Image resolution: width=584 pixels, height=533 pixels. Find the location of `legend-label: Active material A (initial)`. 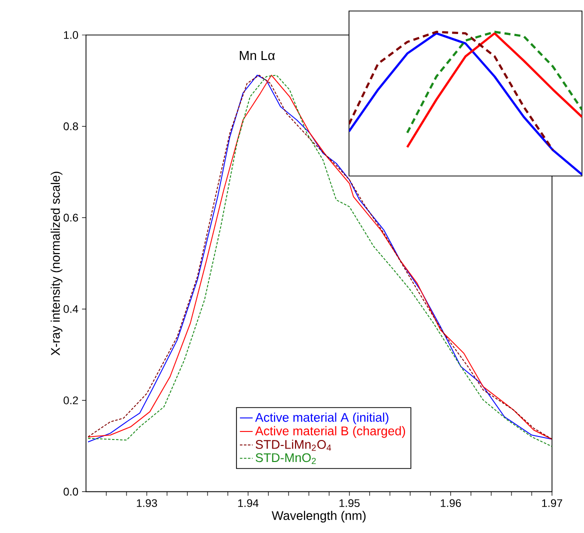

legend-label: Active material A (initial) is located at coordinates (321, 418).